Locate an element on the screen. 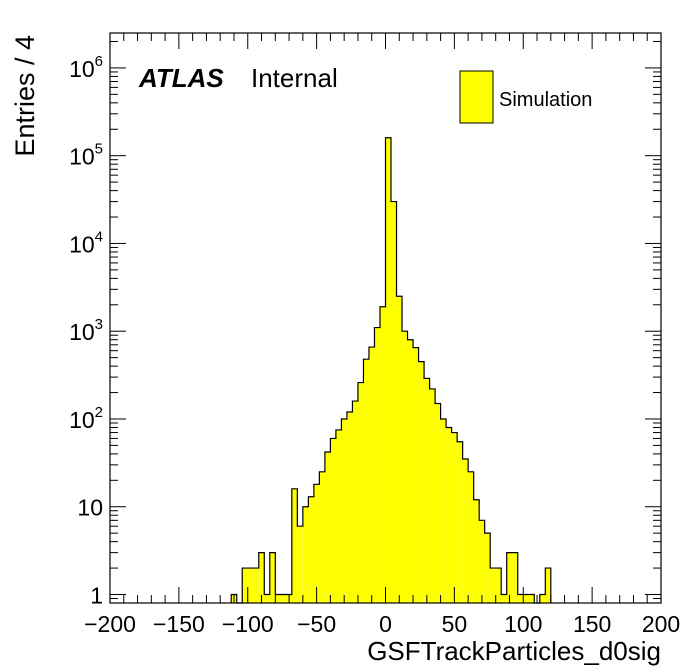 This screenshot has width=696, height=672. y-tick-labels: 1 10 10² 10³ 10⁴ 10⁵ 10⁶ is located at coordinates (86, 331).